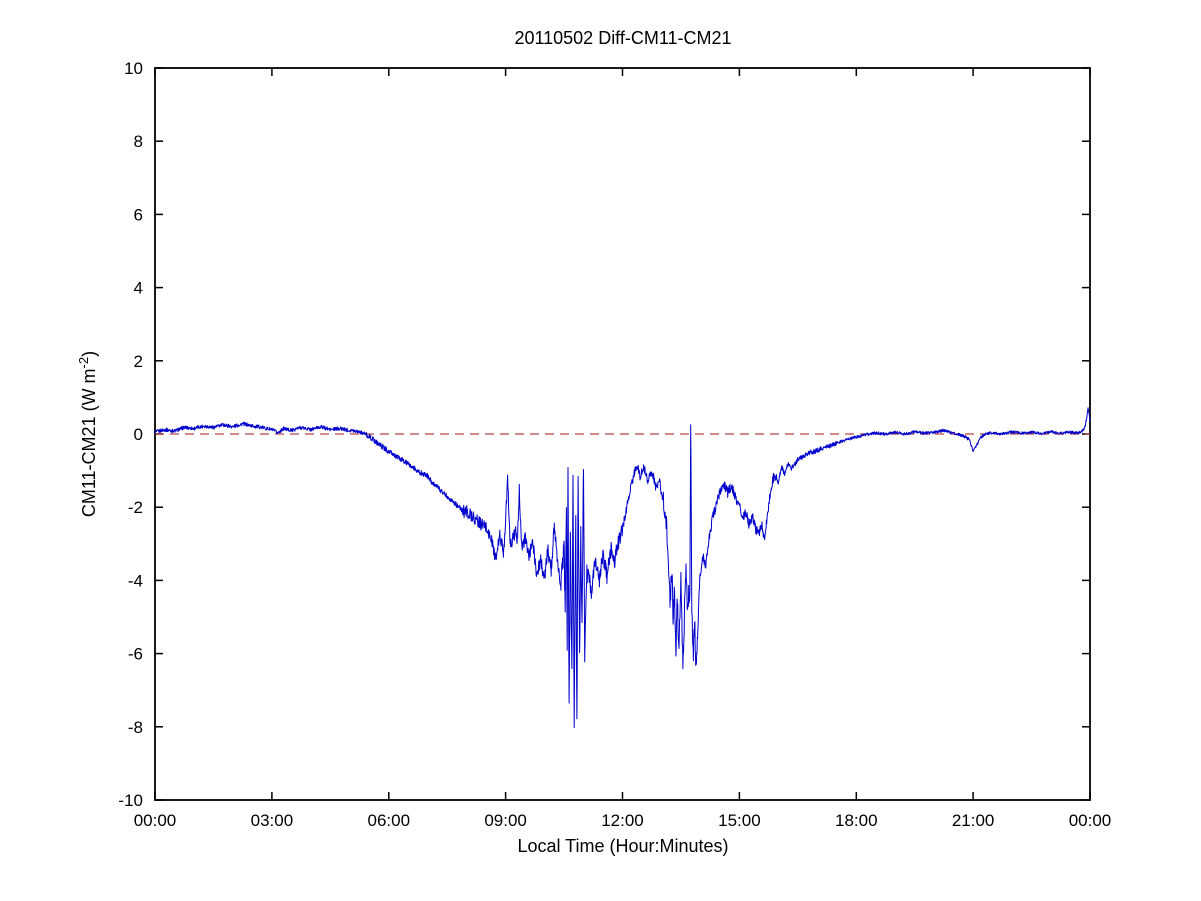 The width and height of the screenshot is (1201, 901). What do you see at coordinates (130, 800) in the screenshot?
I see `y-tick-label: -10` at bounding box center [130, 800].